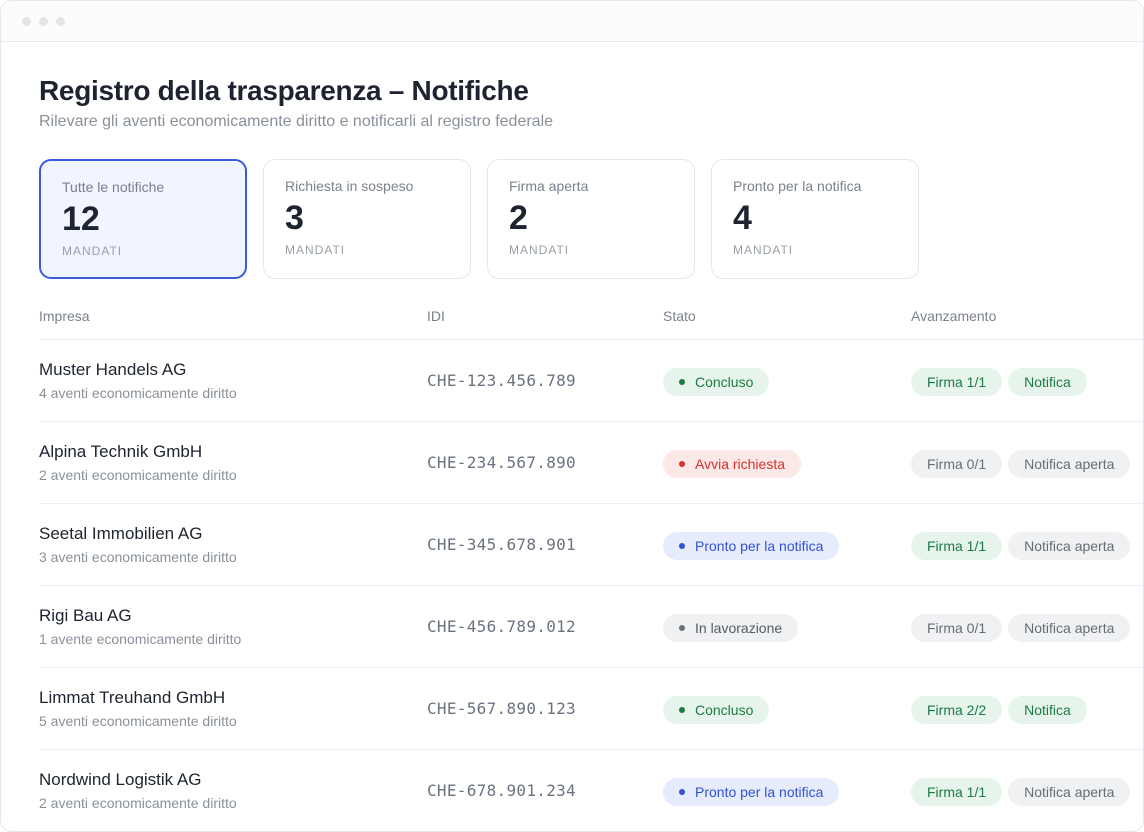 The width and height of the screenshot is (1144, 832). Describe the element at coordinates (739, 628) in the screenshot. I see `status-text: In lavorazione` at that location.